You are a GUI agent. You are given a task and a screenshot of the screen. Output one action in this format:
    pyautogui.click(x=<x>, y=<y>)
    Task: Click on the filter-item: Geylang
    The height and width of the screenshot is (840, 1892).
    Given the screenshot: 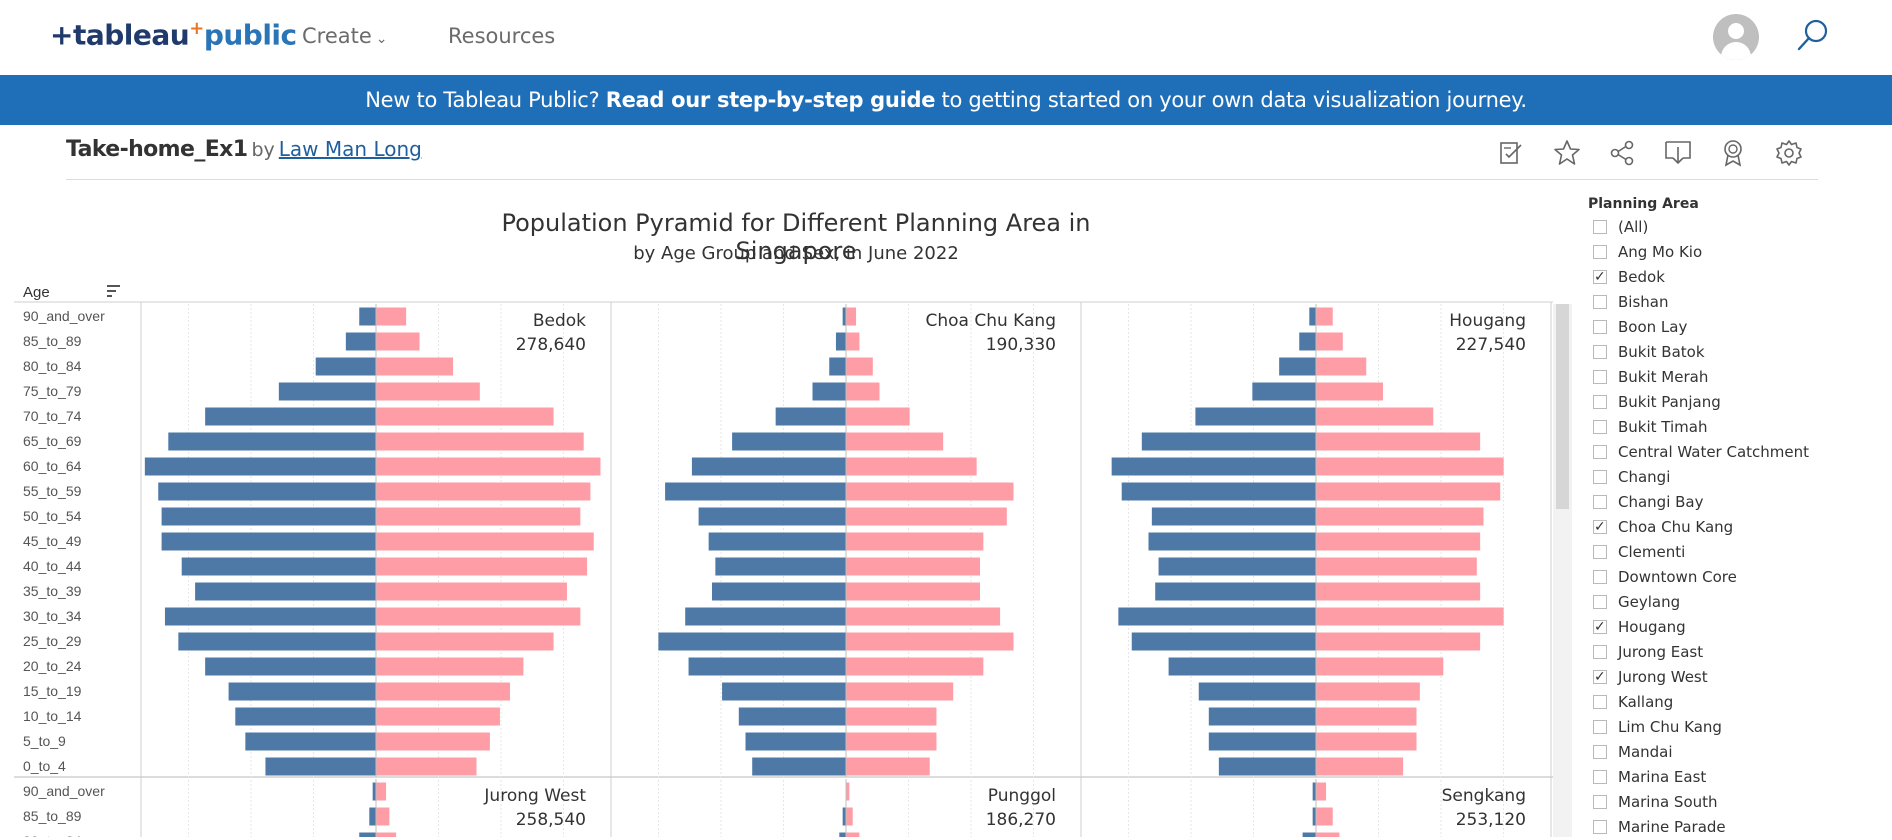 What is the action you would take?
    pyautogui.click(x=1740, y=602)
    